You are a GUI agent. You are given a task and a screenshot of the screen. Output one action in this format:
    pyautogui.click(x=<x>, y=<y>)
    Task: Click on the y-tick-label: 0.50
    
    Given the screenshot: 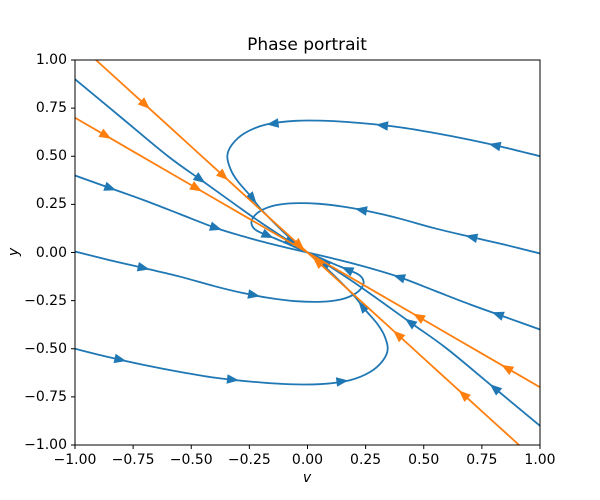 What is the action you would take?
    pyautogui.click(x=51, y=156)
    